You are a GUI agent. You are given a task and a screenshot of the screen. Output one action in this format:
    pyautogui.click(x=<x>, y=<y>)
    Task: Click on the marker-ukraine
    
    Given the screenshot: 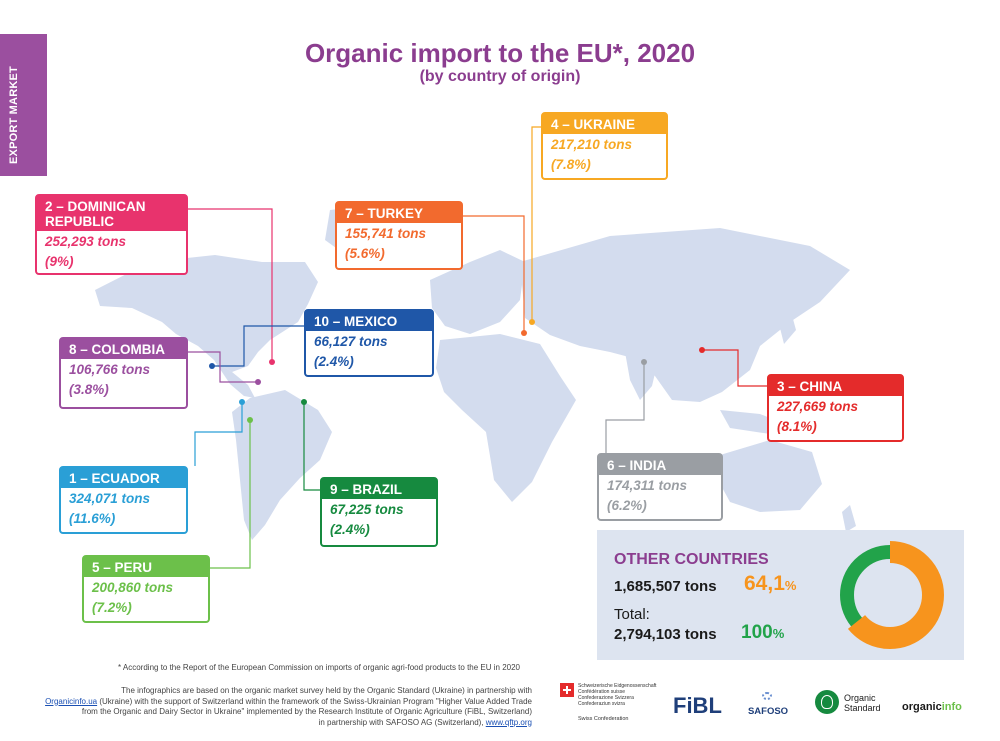 What is the action you would take?
    pyautogui.click(x=532, y=322)
    